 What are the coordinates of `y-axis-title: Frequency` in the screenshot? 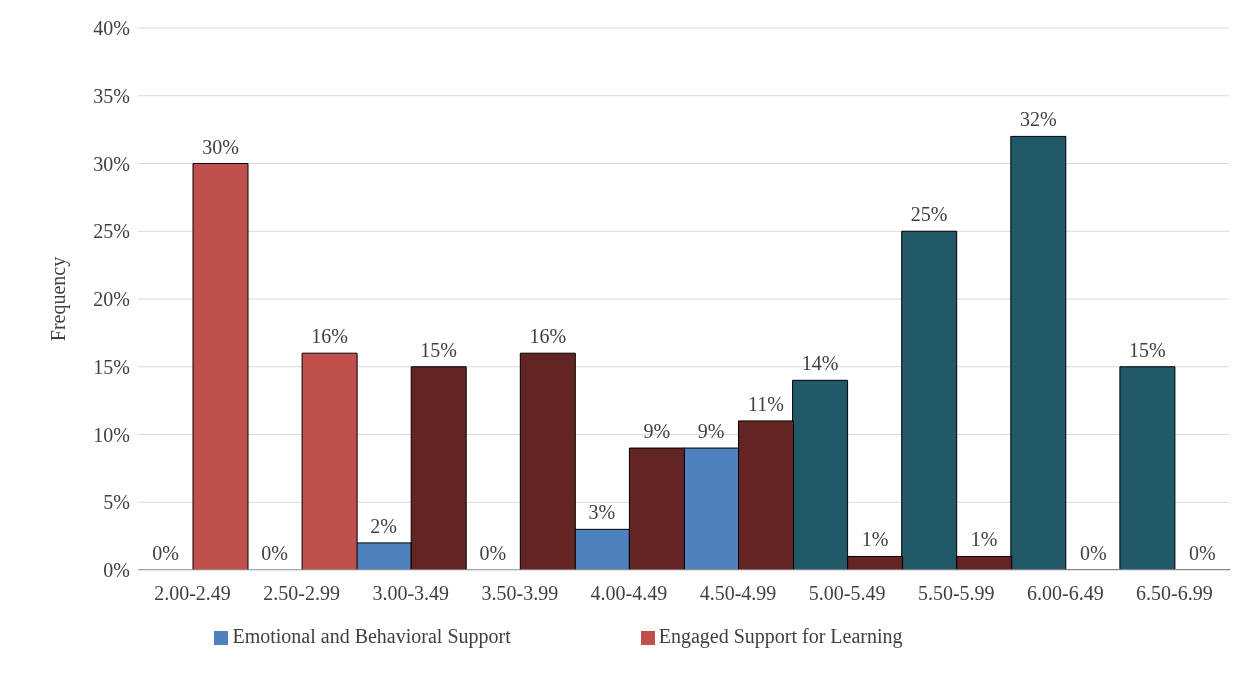 It's located at (59, 299).